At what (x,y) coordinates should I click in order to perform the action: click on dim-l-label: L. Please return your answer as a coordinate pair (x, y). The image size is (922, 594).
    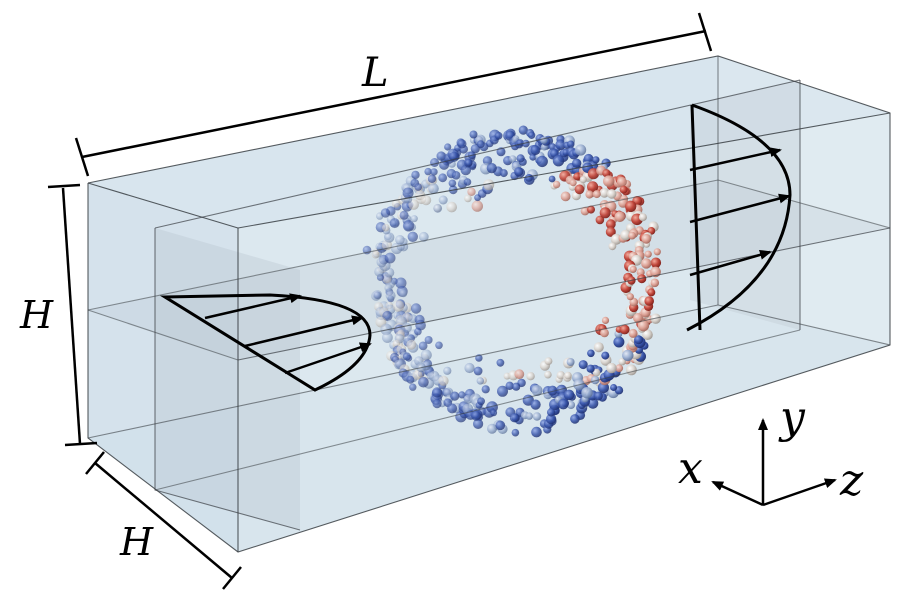
    Looking at the image, I should click on (375, 73).